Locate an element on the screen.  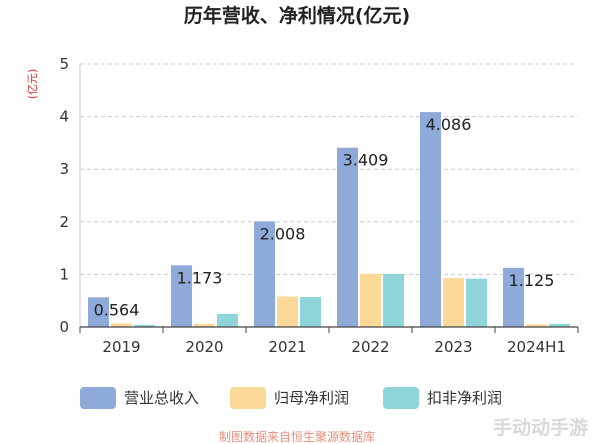
x-tick-label: 2020 is located at coordinates (204, 347).